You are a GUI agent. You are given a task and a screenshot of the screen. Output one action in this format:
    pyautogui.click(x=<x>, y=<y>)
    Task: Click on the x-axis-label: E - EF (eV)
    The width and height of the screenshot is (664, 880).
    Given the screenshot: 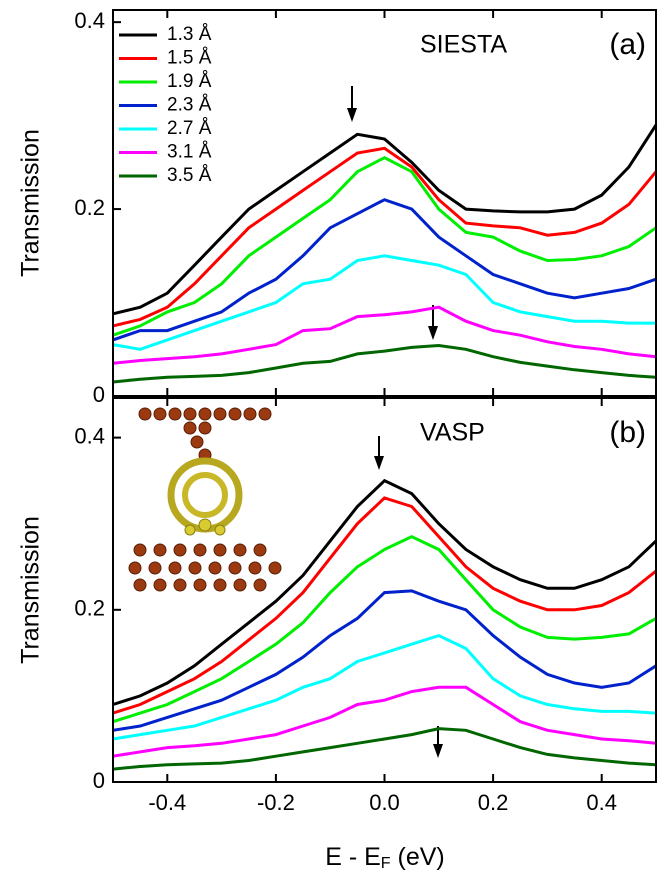 What is the action you would take?
    pyautogui.click(x=385, y=858)
    